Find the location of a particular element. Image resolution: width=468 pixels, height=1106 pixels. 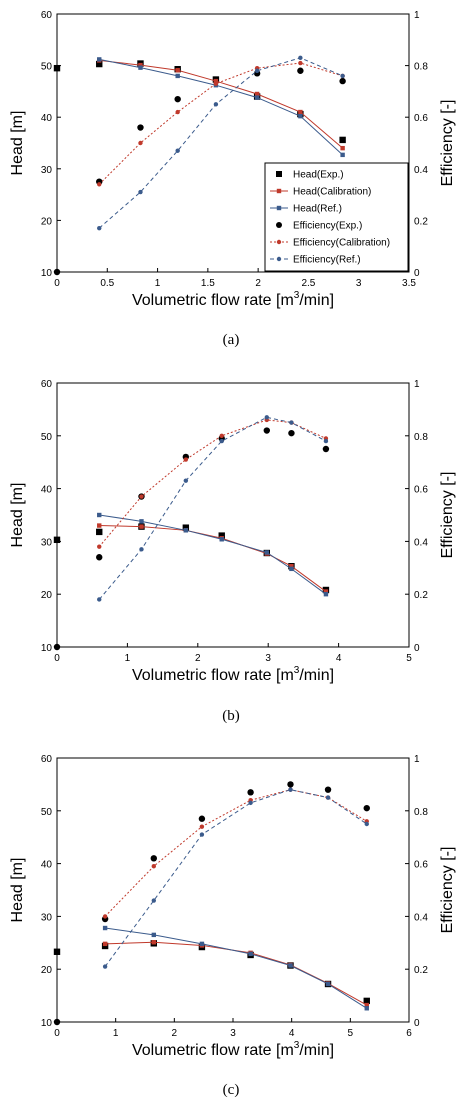

series-head-ref is located at coordinates (221, 107).